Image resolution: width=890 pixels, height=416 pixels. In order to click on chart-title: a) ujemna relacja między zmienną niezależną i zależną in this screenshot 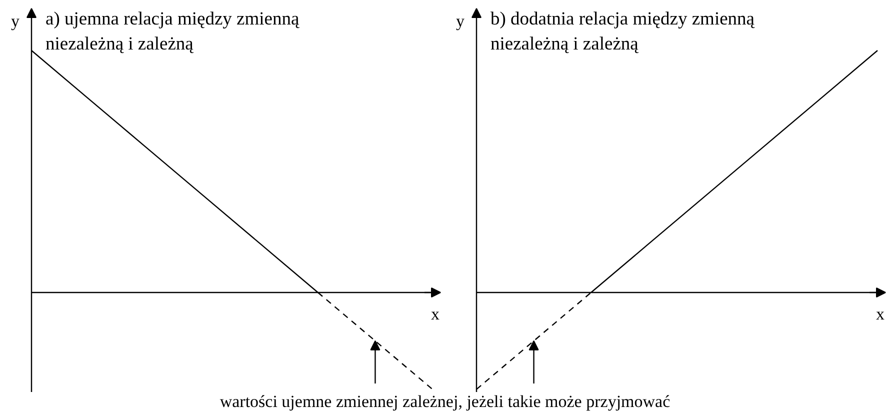, I will do `click(173, 32)`.